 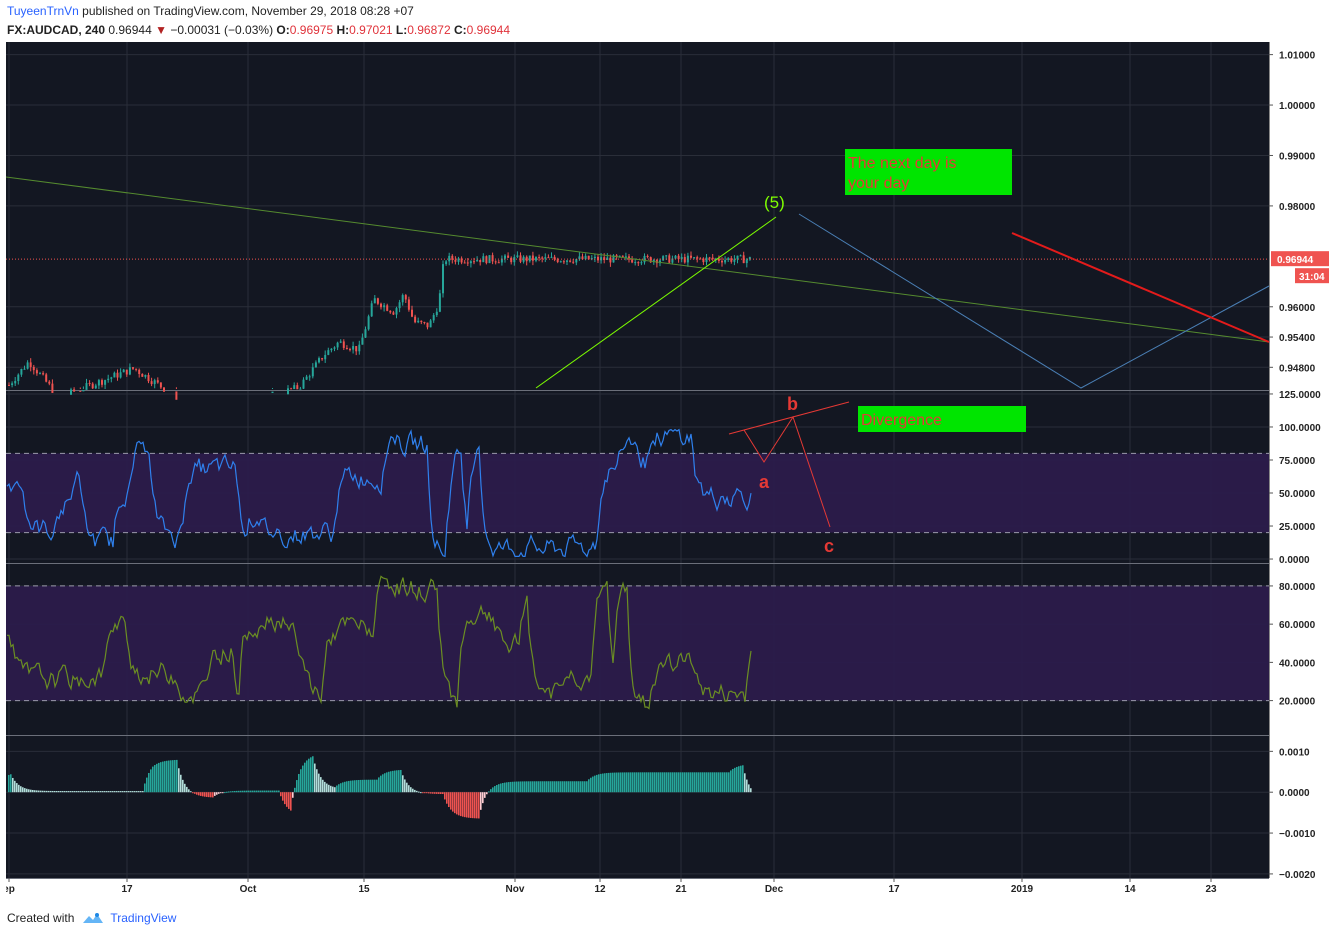 What do you see at coordinates (1297, 461) in the screenshot?
I see `price-tick-label: 75.0000` at bounding box center [1297, 461].